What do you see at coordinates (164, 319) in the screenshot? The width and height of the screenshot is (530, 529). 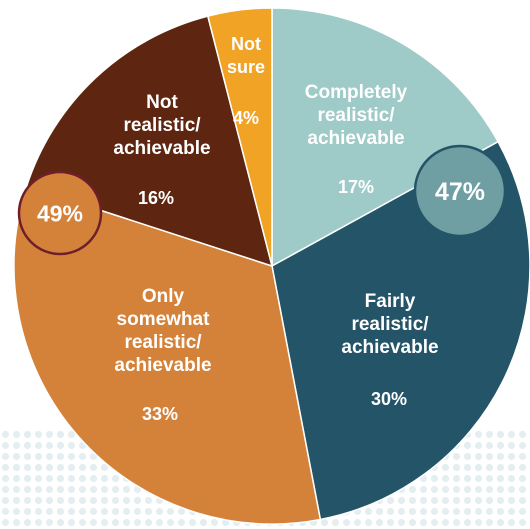 I see `slice-label-line: somewhat` at bounding box center [164, 319].